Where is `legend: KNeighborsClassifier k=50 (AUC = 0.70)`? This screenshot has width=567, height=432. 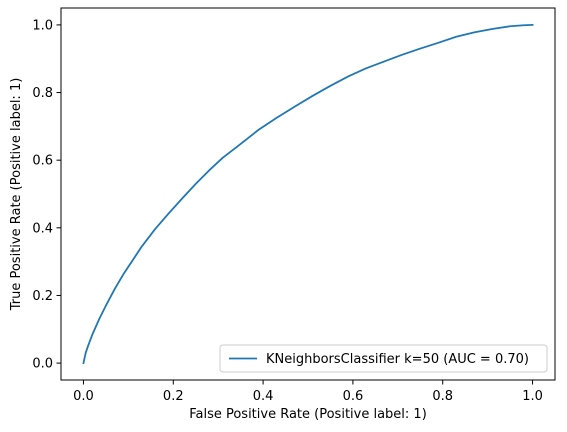
legend: KNeighborsClassifier k=50 (AUC = 0.70) is located at coordinates (383, 358).